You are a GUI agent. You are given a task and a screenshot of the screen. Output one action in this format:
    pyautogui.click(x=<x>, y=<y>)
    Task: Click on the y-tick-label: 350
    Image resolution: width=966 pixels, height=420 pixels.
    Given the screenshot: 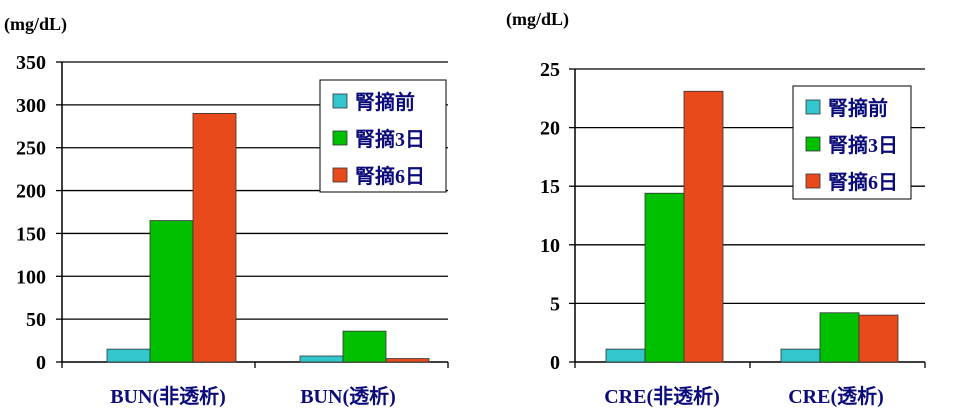 What is the action you would take?
    pyautogui.click(x=31, y=63)
    